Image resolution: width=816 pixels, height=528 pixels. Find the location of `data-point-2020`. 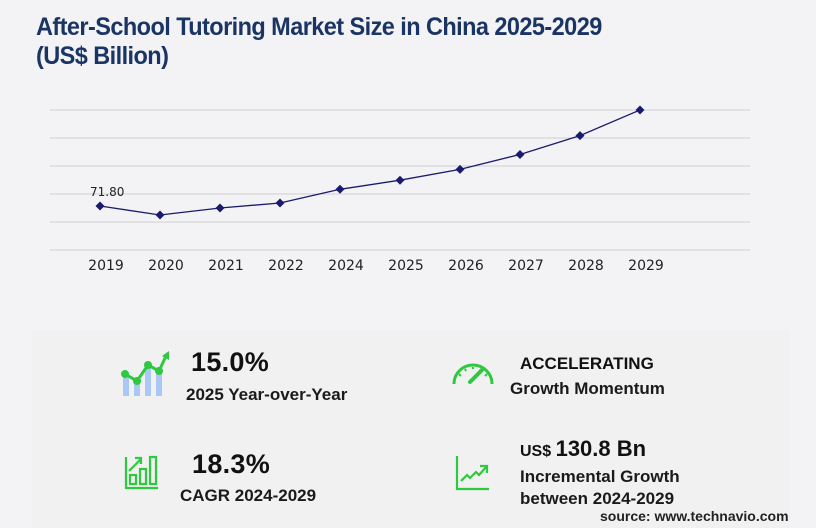

data-point-2020 is located at coordinates (160, 215).